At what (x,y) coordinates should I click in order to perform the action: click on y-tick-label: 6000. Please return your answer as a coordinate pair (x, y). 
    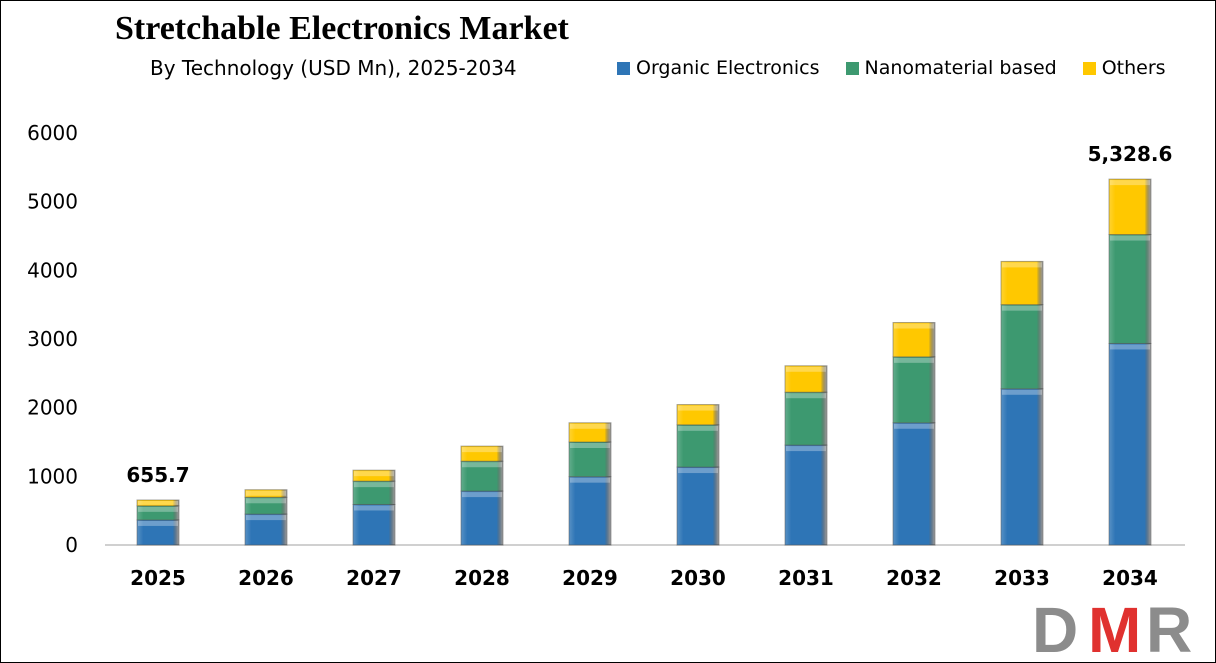
    Looking at the image, I should click on (52, 133).